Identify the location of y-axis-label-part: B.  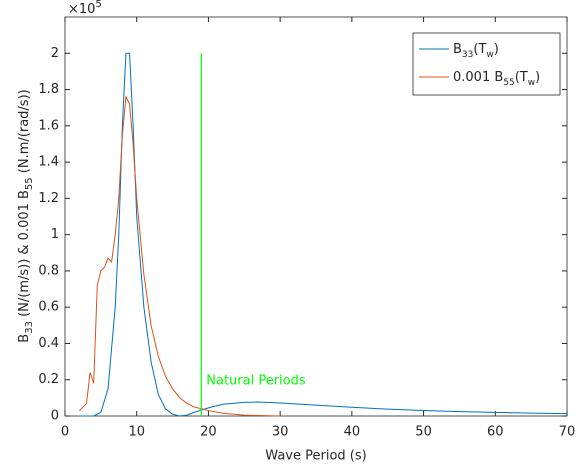
(24, 338).